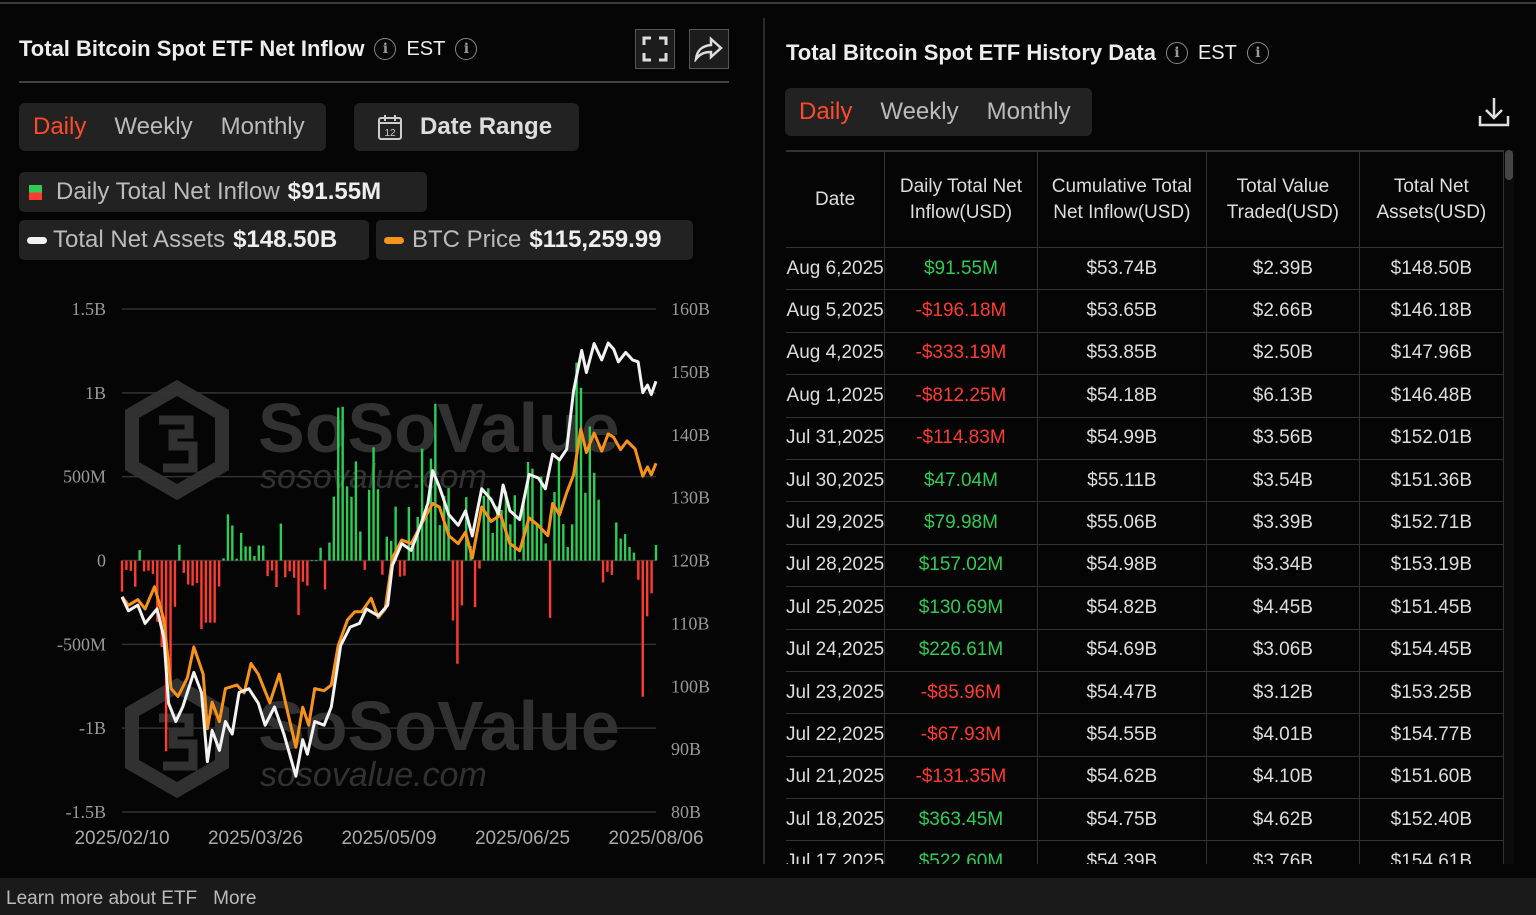 The image size is (1536, 915). I want to click on legend-daily-inflow: Daily Total Net Inflow $91.55M, so click(223, 192).